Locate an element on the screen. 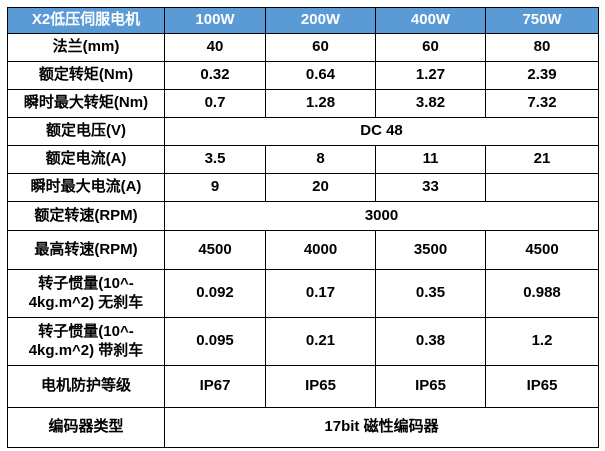 The width and height of the screenshot is (605, 451). value-cell: 0.7 is located at coordinates (215, 103).